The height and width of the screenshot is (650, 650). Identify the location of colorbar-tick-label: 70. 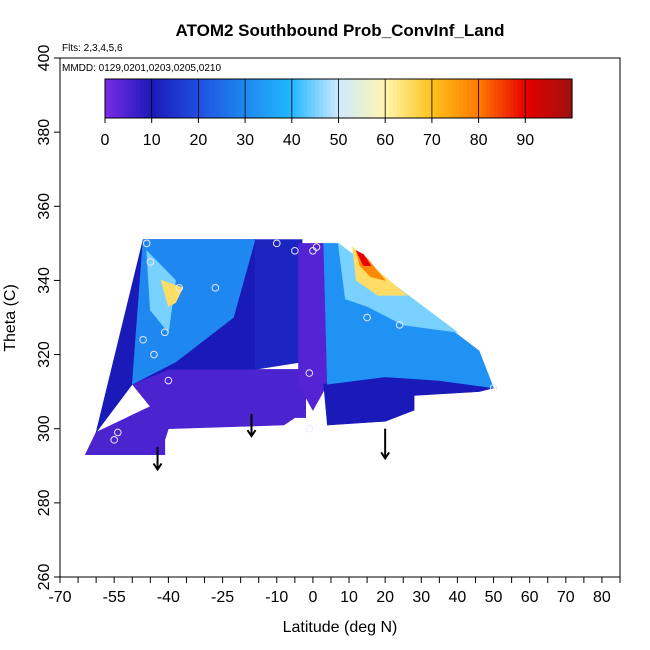
(432, 140).